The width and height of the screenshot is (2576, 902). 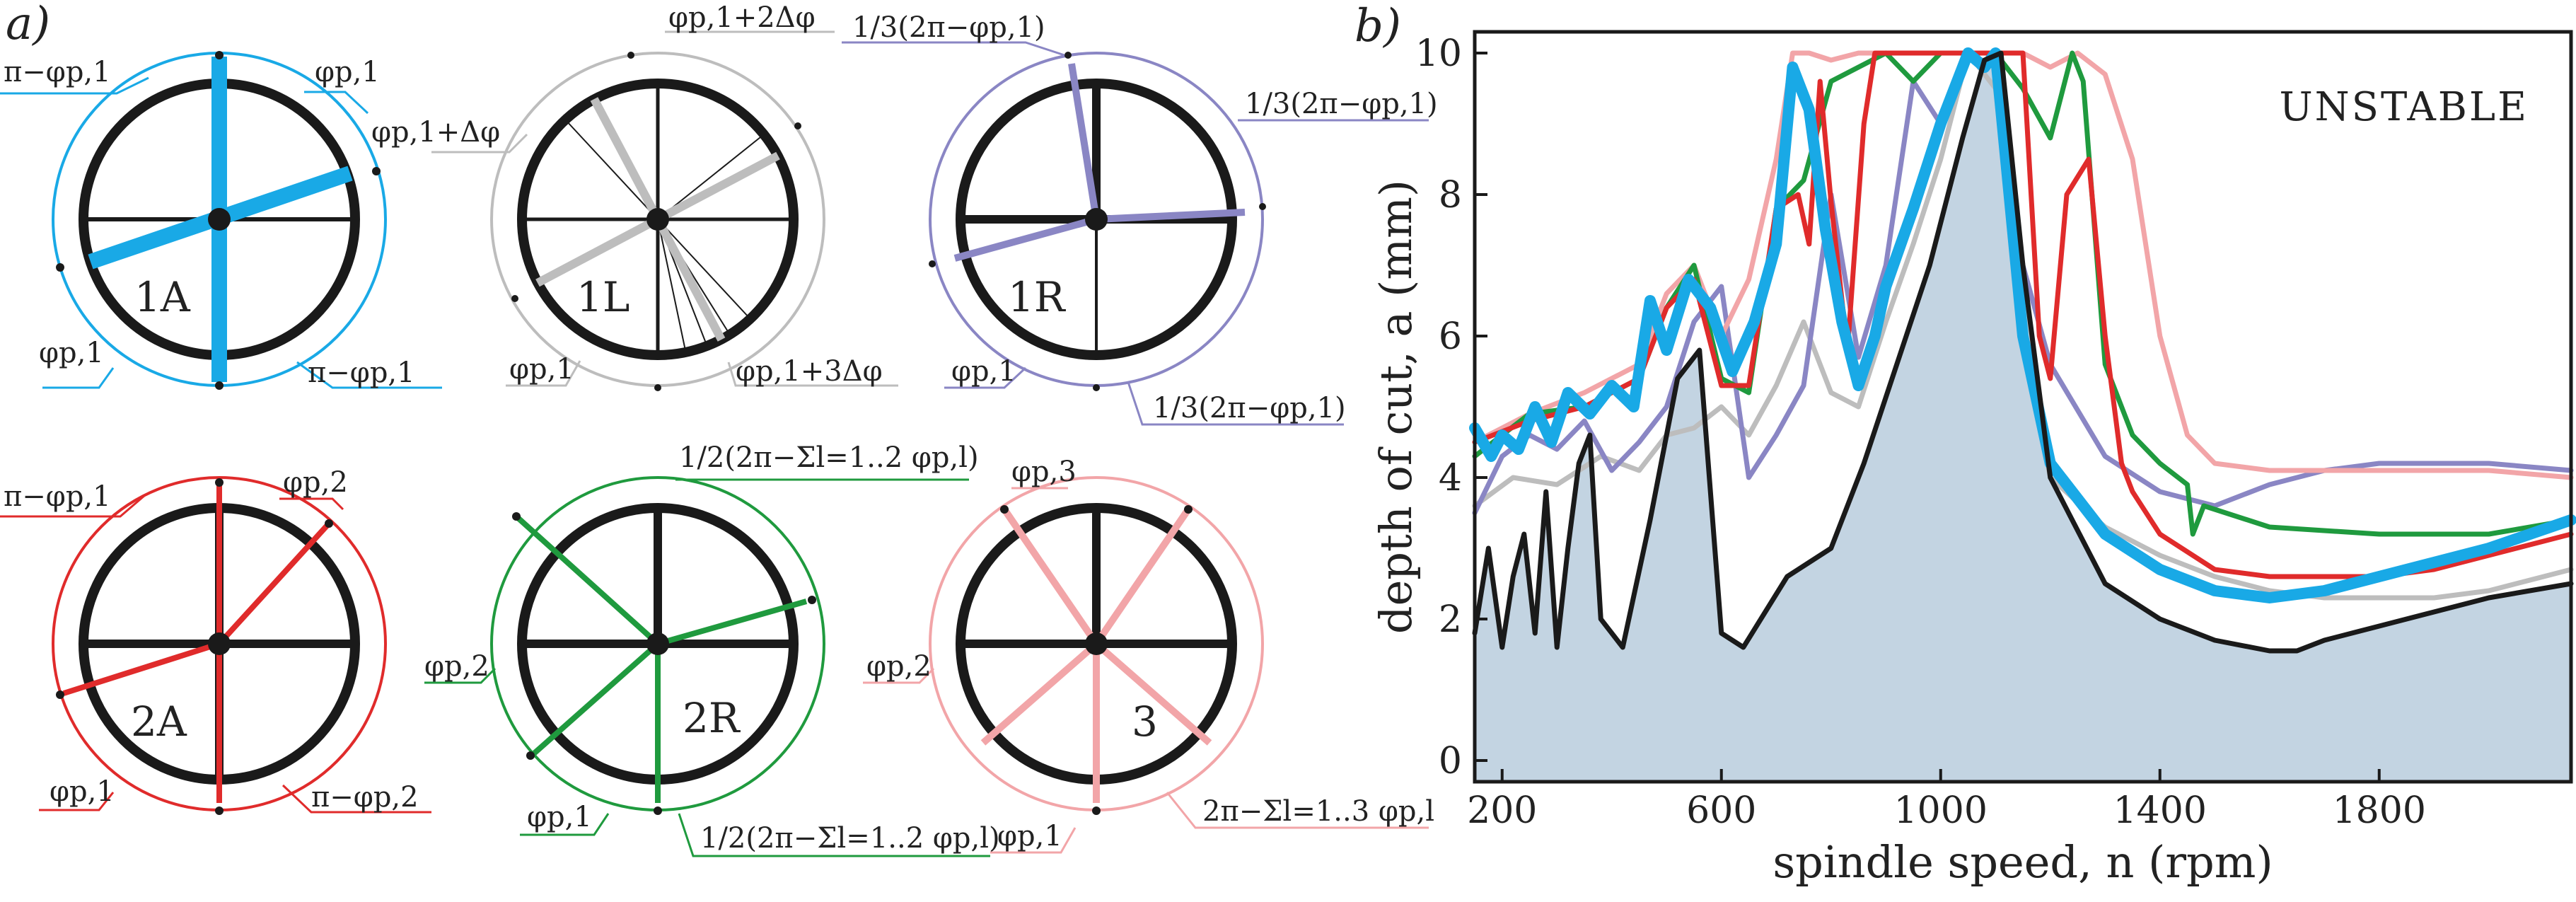 I want to click on x-tick-label: 1800, so click(x=2379, y=811).